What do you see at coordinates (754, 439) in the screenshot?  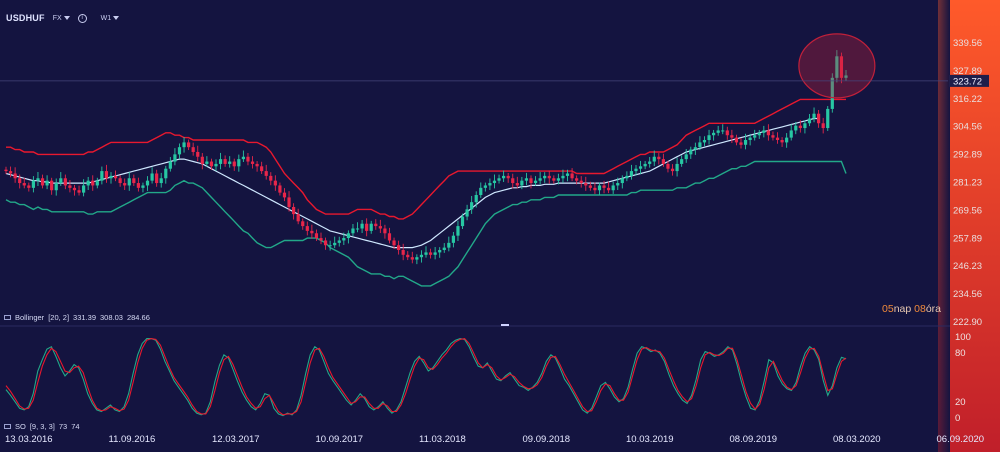 I see `date-tick-label: 08.09.2019` at bounding box center [754, 439].